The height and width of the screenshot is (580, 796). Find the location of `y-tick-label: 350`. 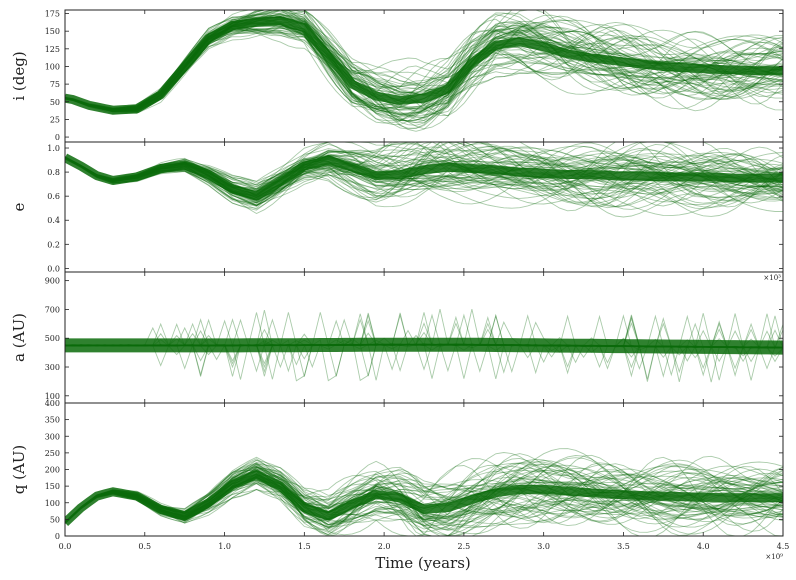

y-tick-label: 350 is located at coordinates (52, 420).